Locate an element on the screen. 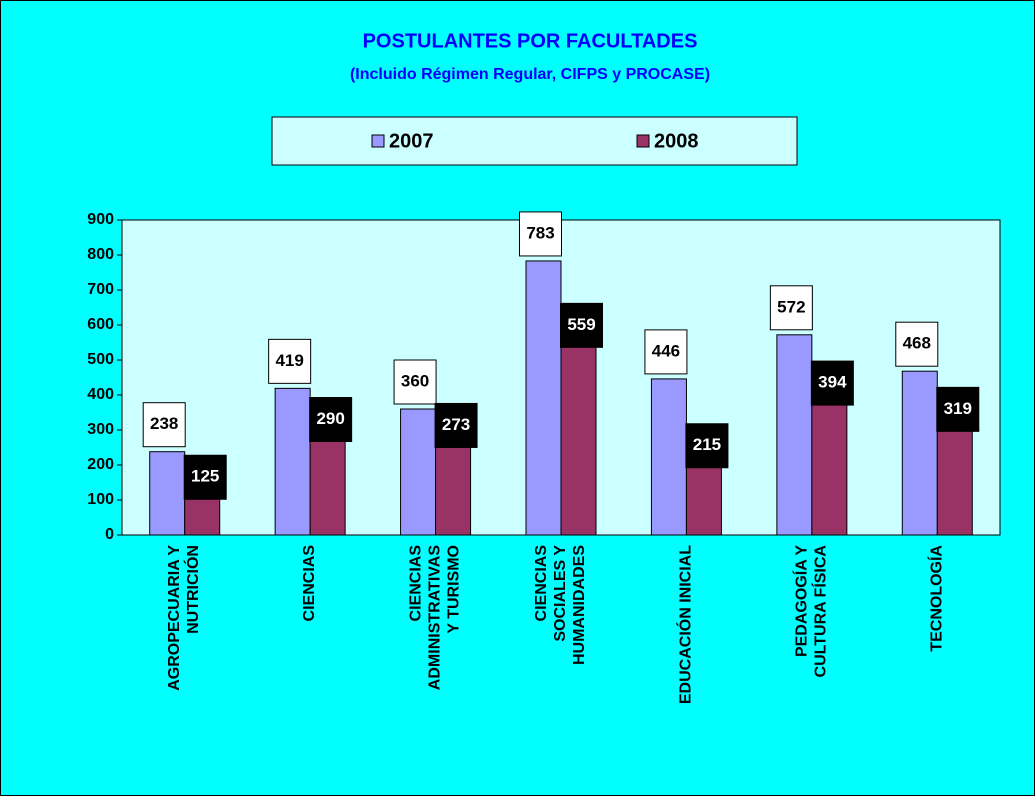 The height and width of the screenshot is (796, 1035). y-tick-label: 400 is located at coordinates (100, 394).